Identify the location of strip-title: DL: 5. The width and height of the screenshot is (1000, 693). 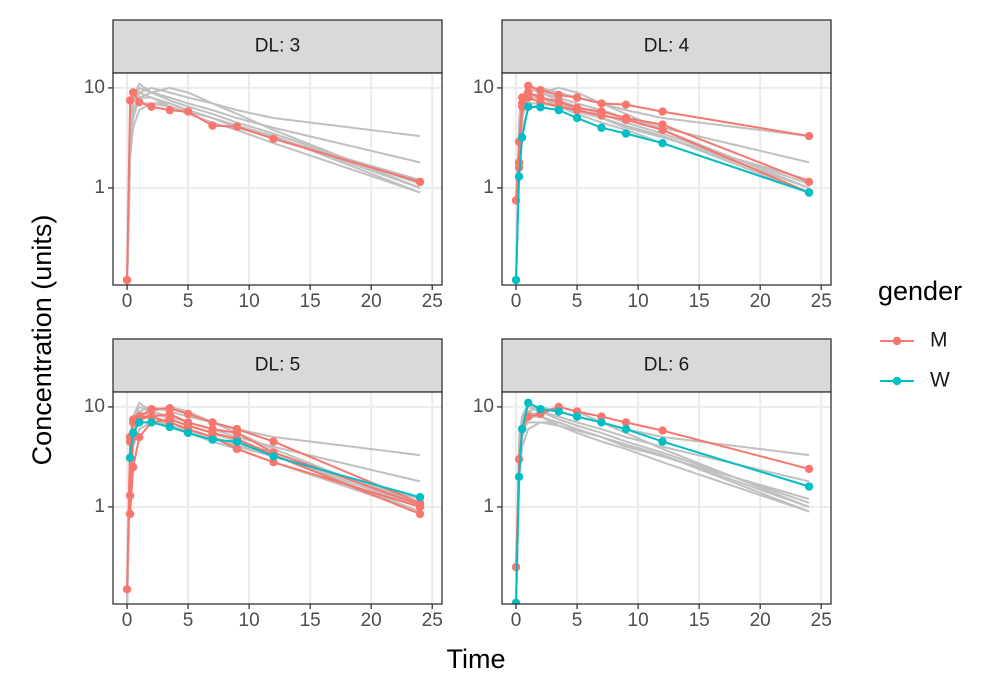
(277, 365).